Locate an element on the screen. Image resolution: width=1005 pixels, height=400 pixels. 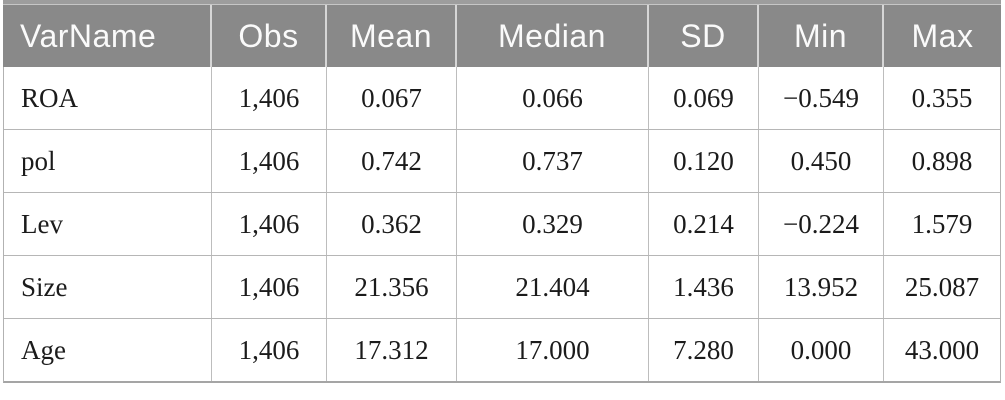
column-header-median: Median is located at coordinates (551, 36).